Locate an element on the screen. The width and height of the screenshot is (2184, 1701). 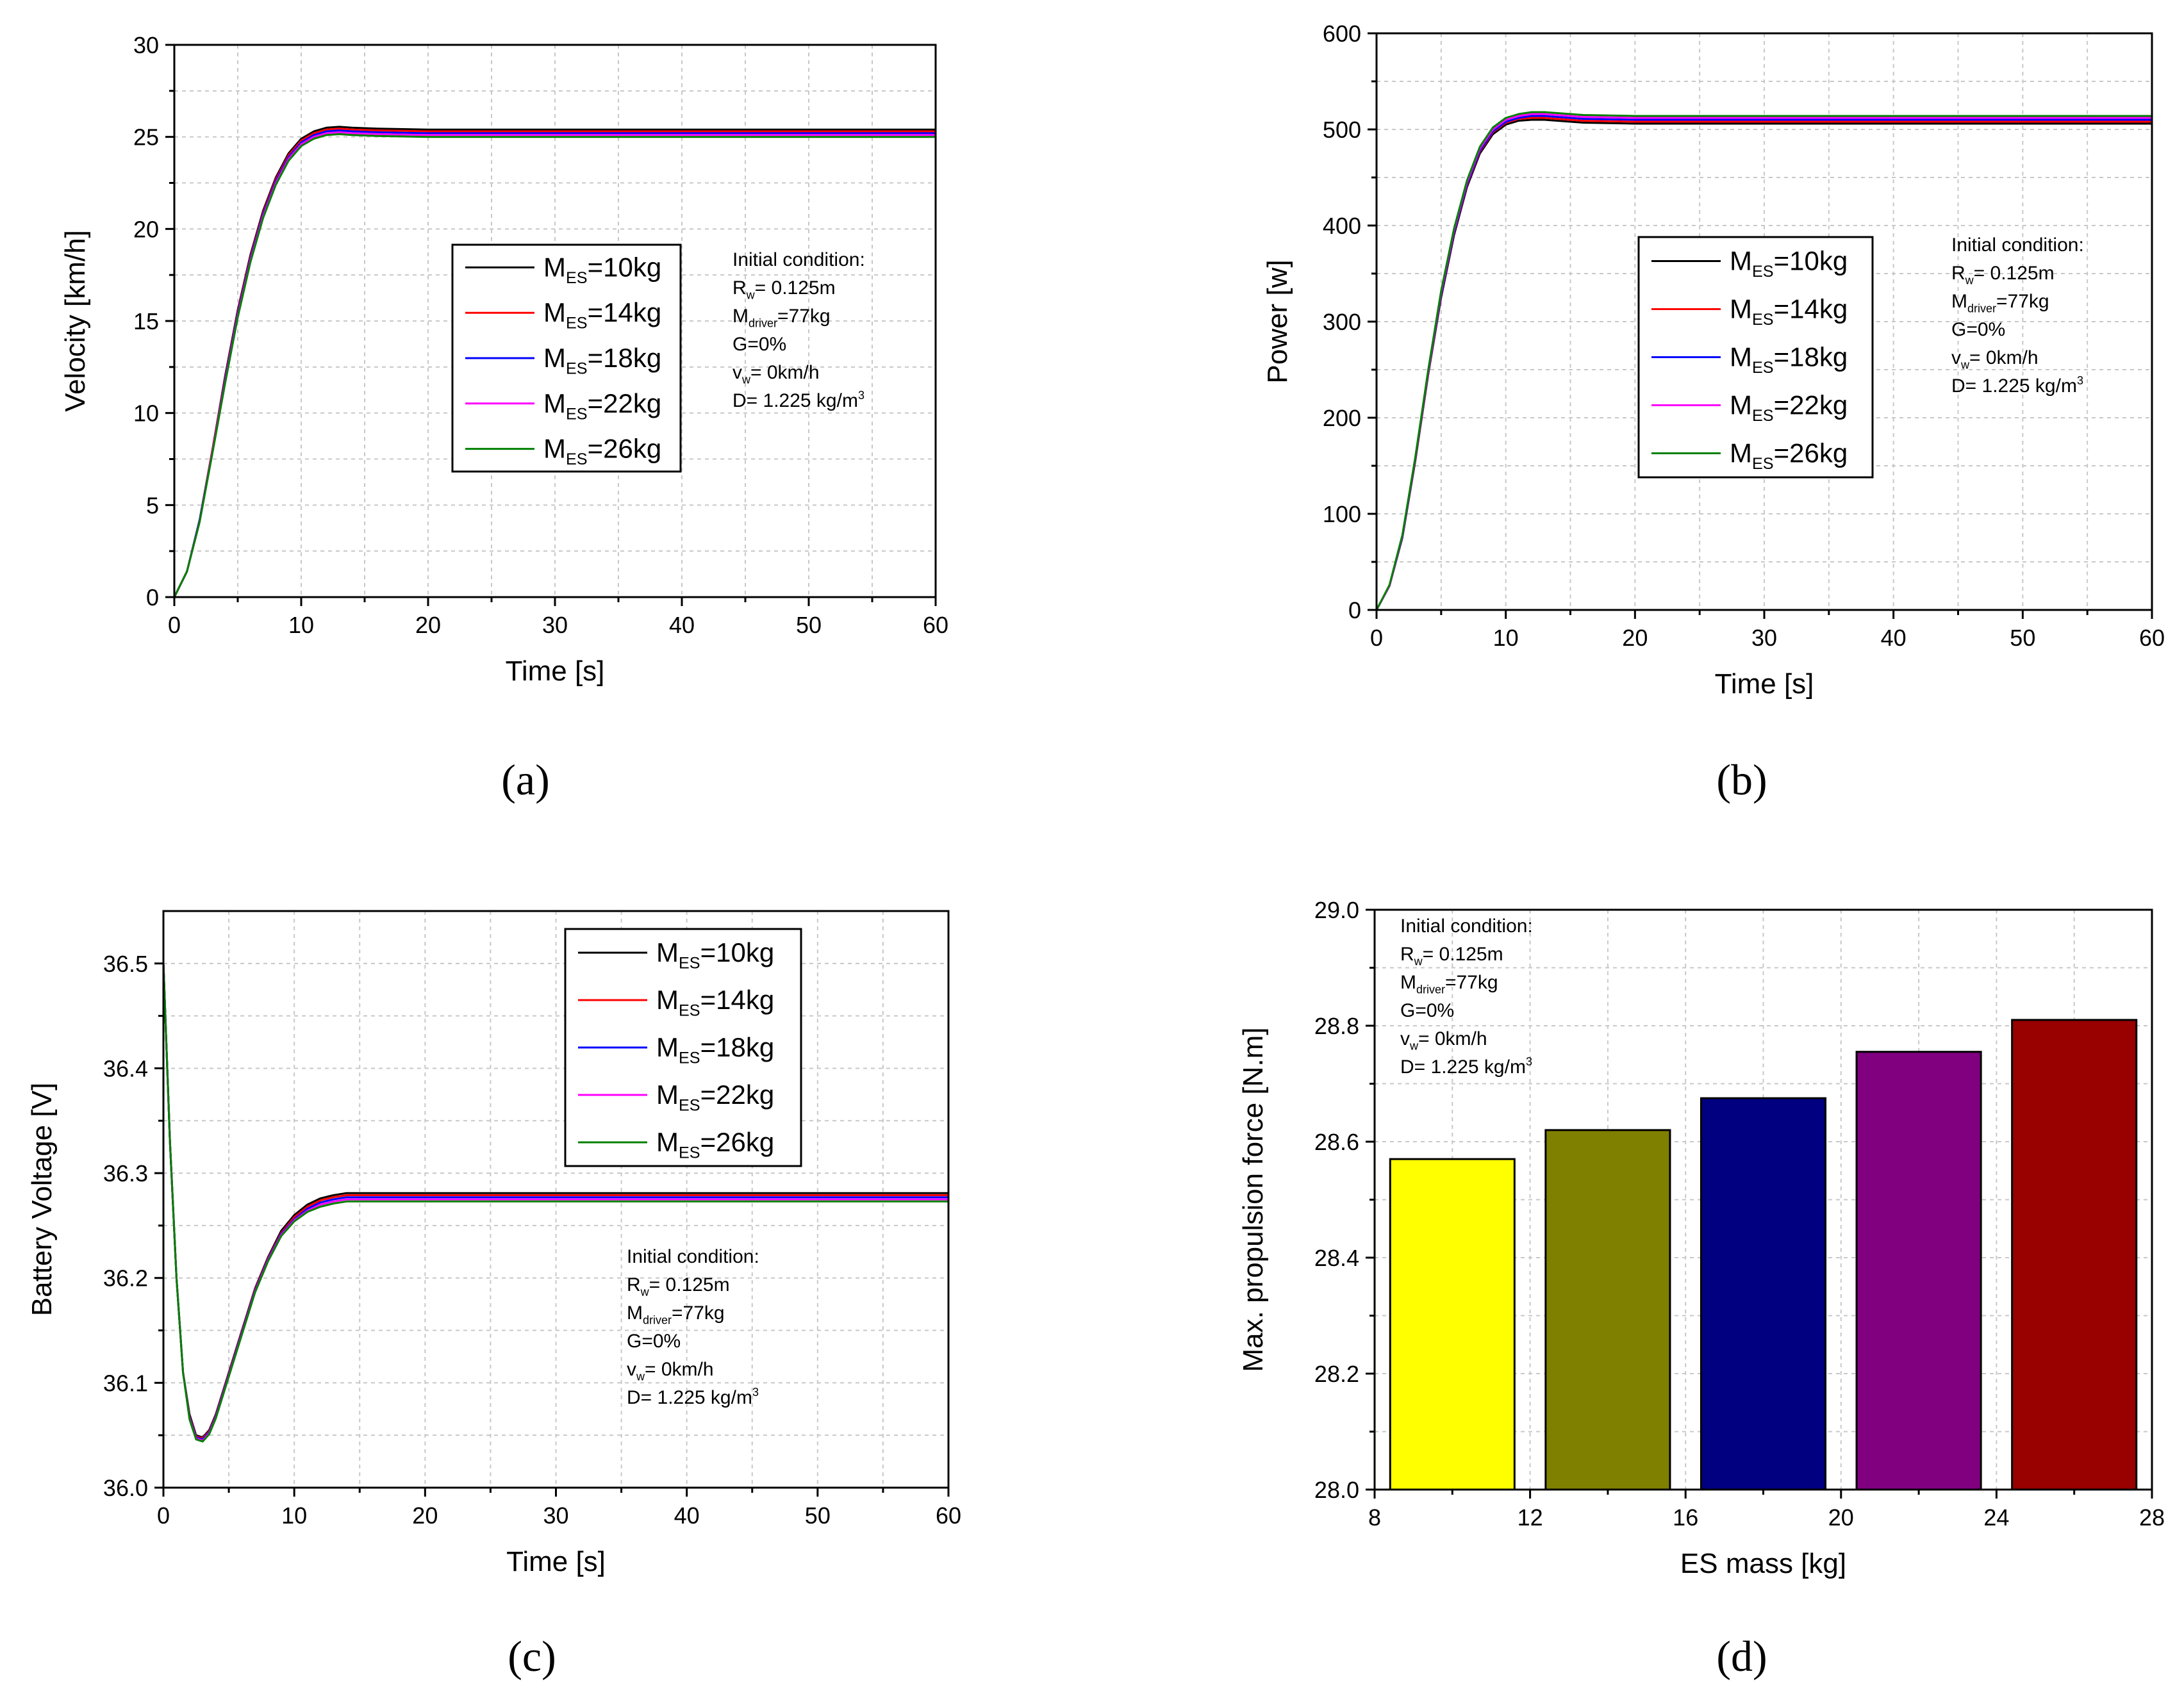
y-tick-label: 30 is located at coordinates (146, 45).